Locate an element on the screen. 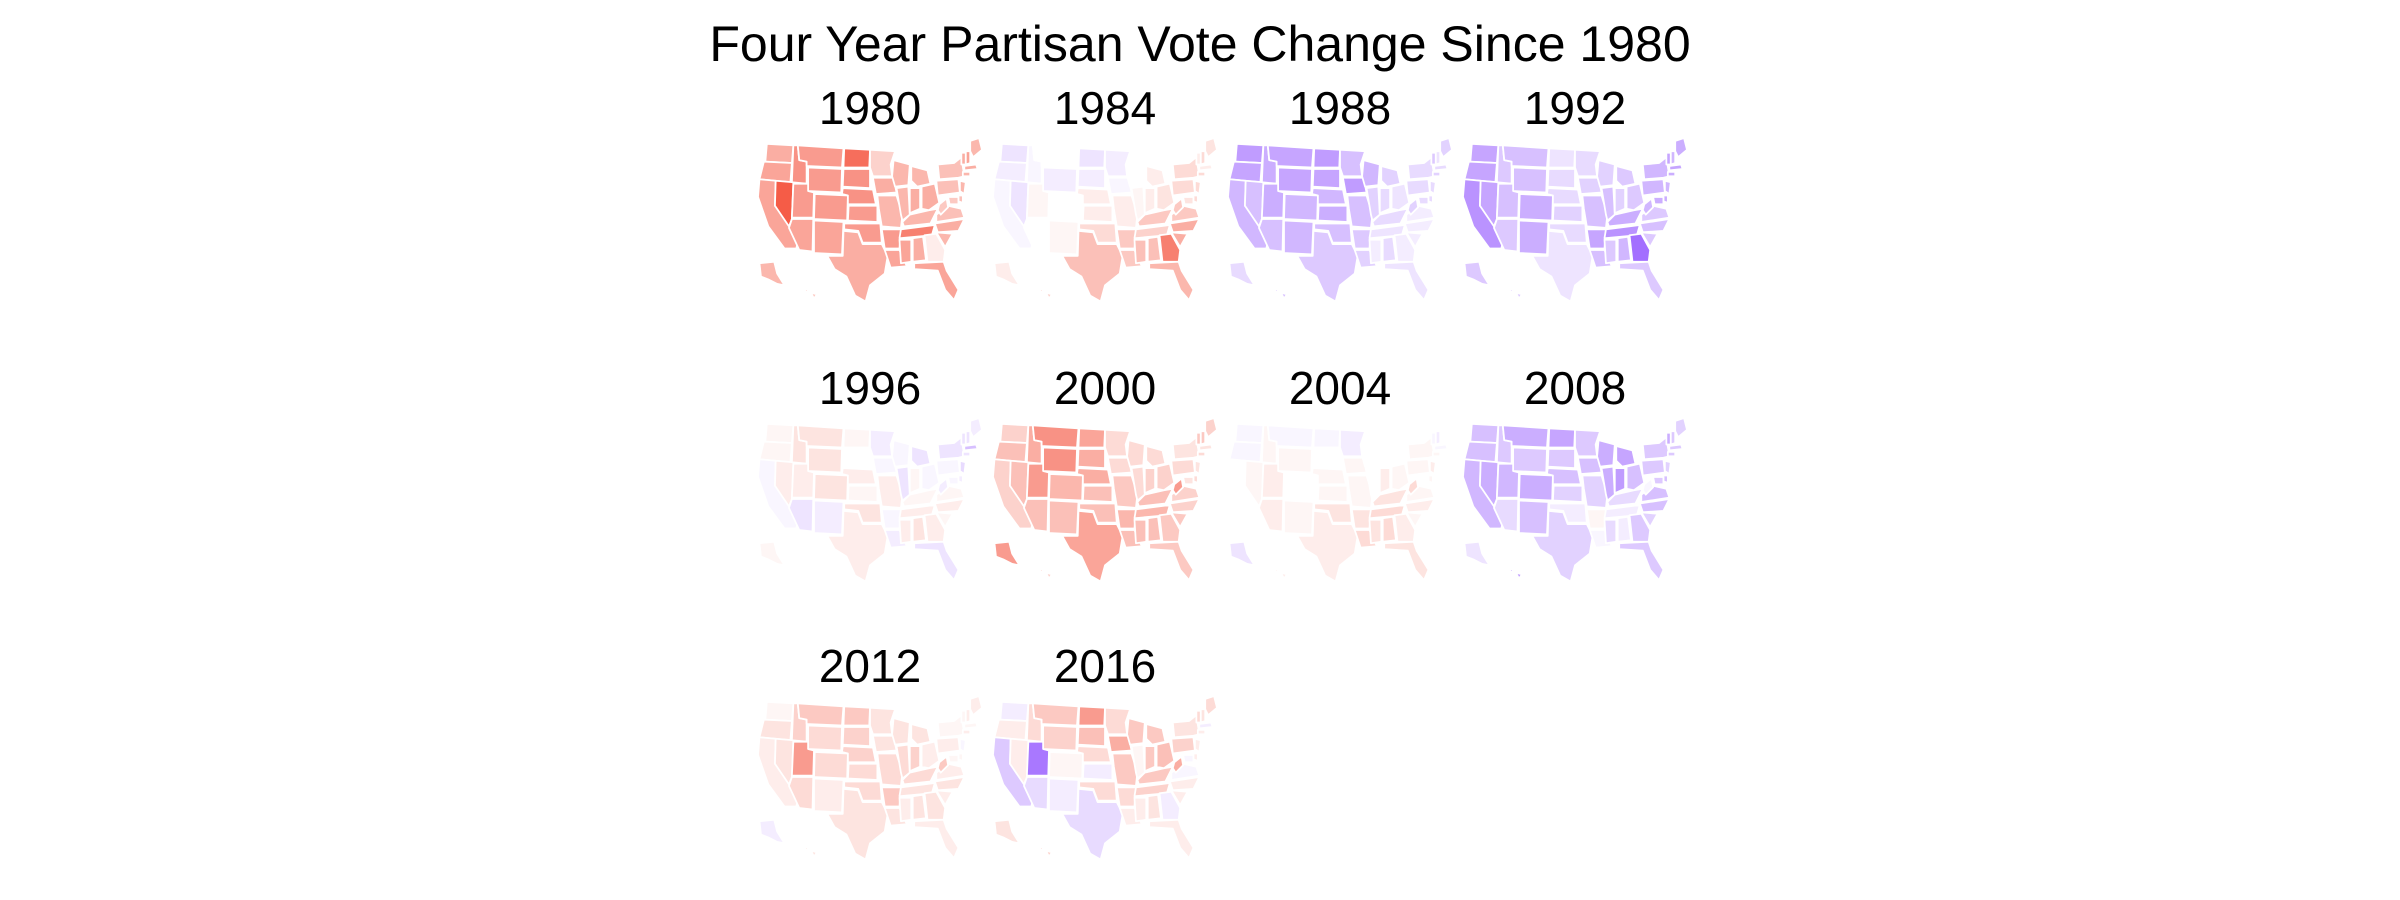 The image size is (2400, 900). panel-year-label: 1992 is located at coordinates (1575, 108).